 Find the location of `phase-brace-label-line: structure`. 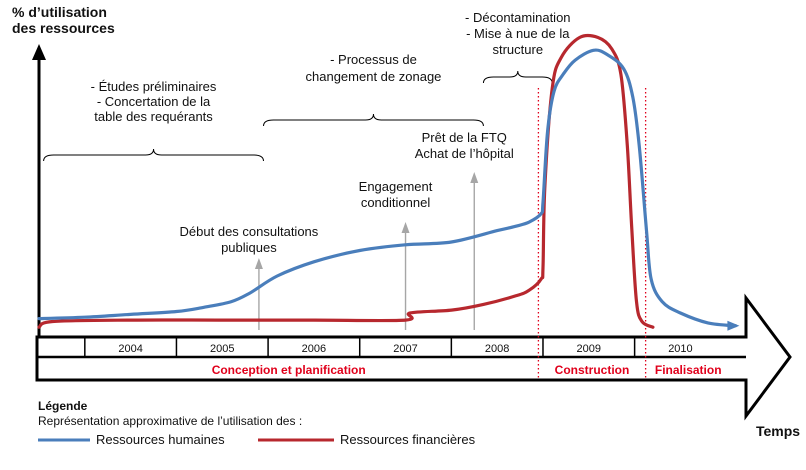

phase-brace-label-line: structure is located at coordinates (517, 49).